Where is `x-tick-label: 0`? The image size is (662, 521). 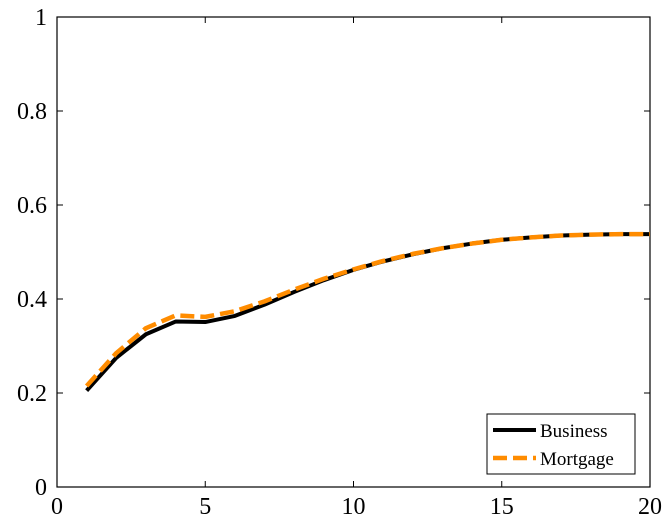 x-tick-label: 0 is located at coordinates (57, 507).